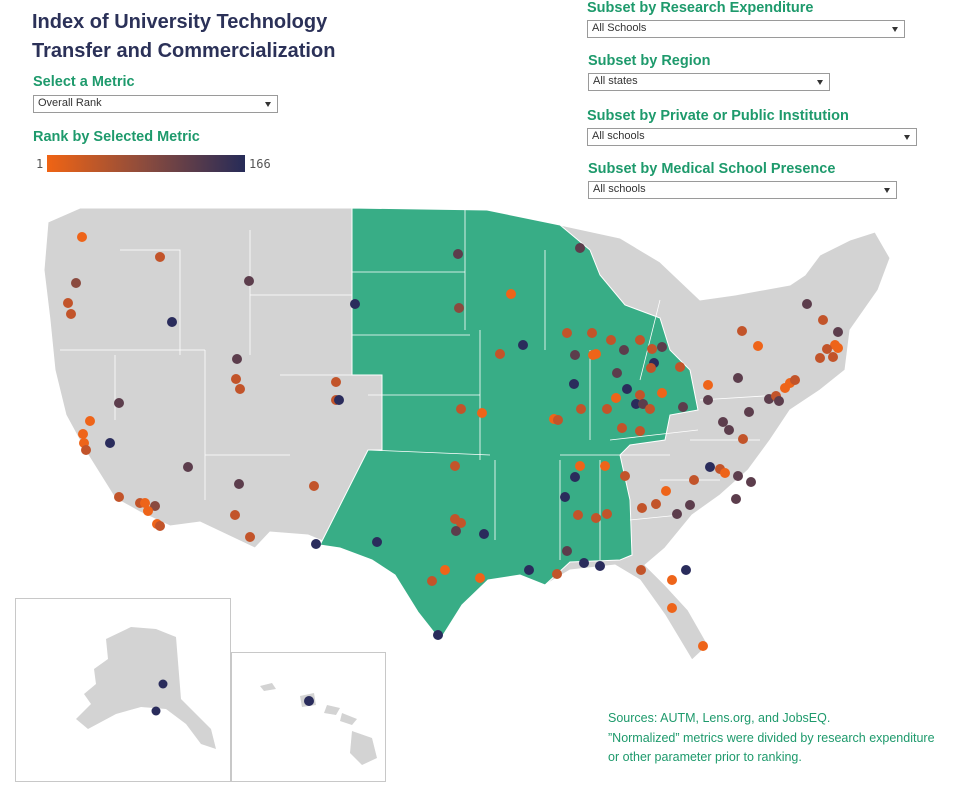  I want to click on filter-region-select: All states, so click(709, 82).